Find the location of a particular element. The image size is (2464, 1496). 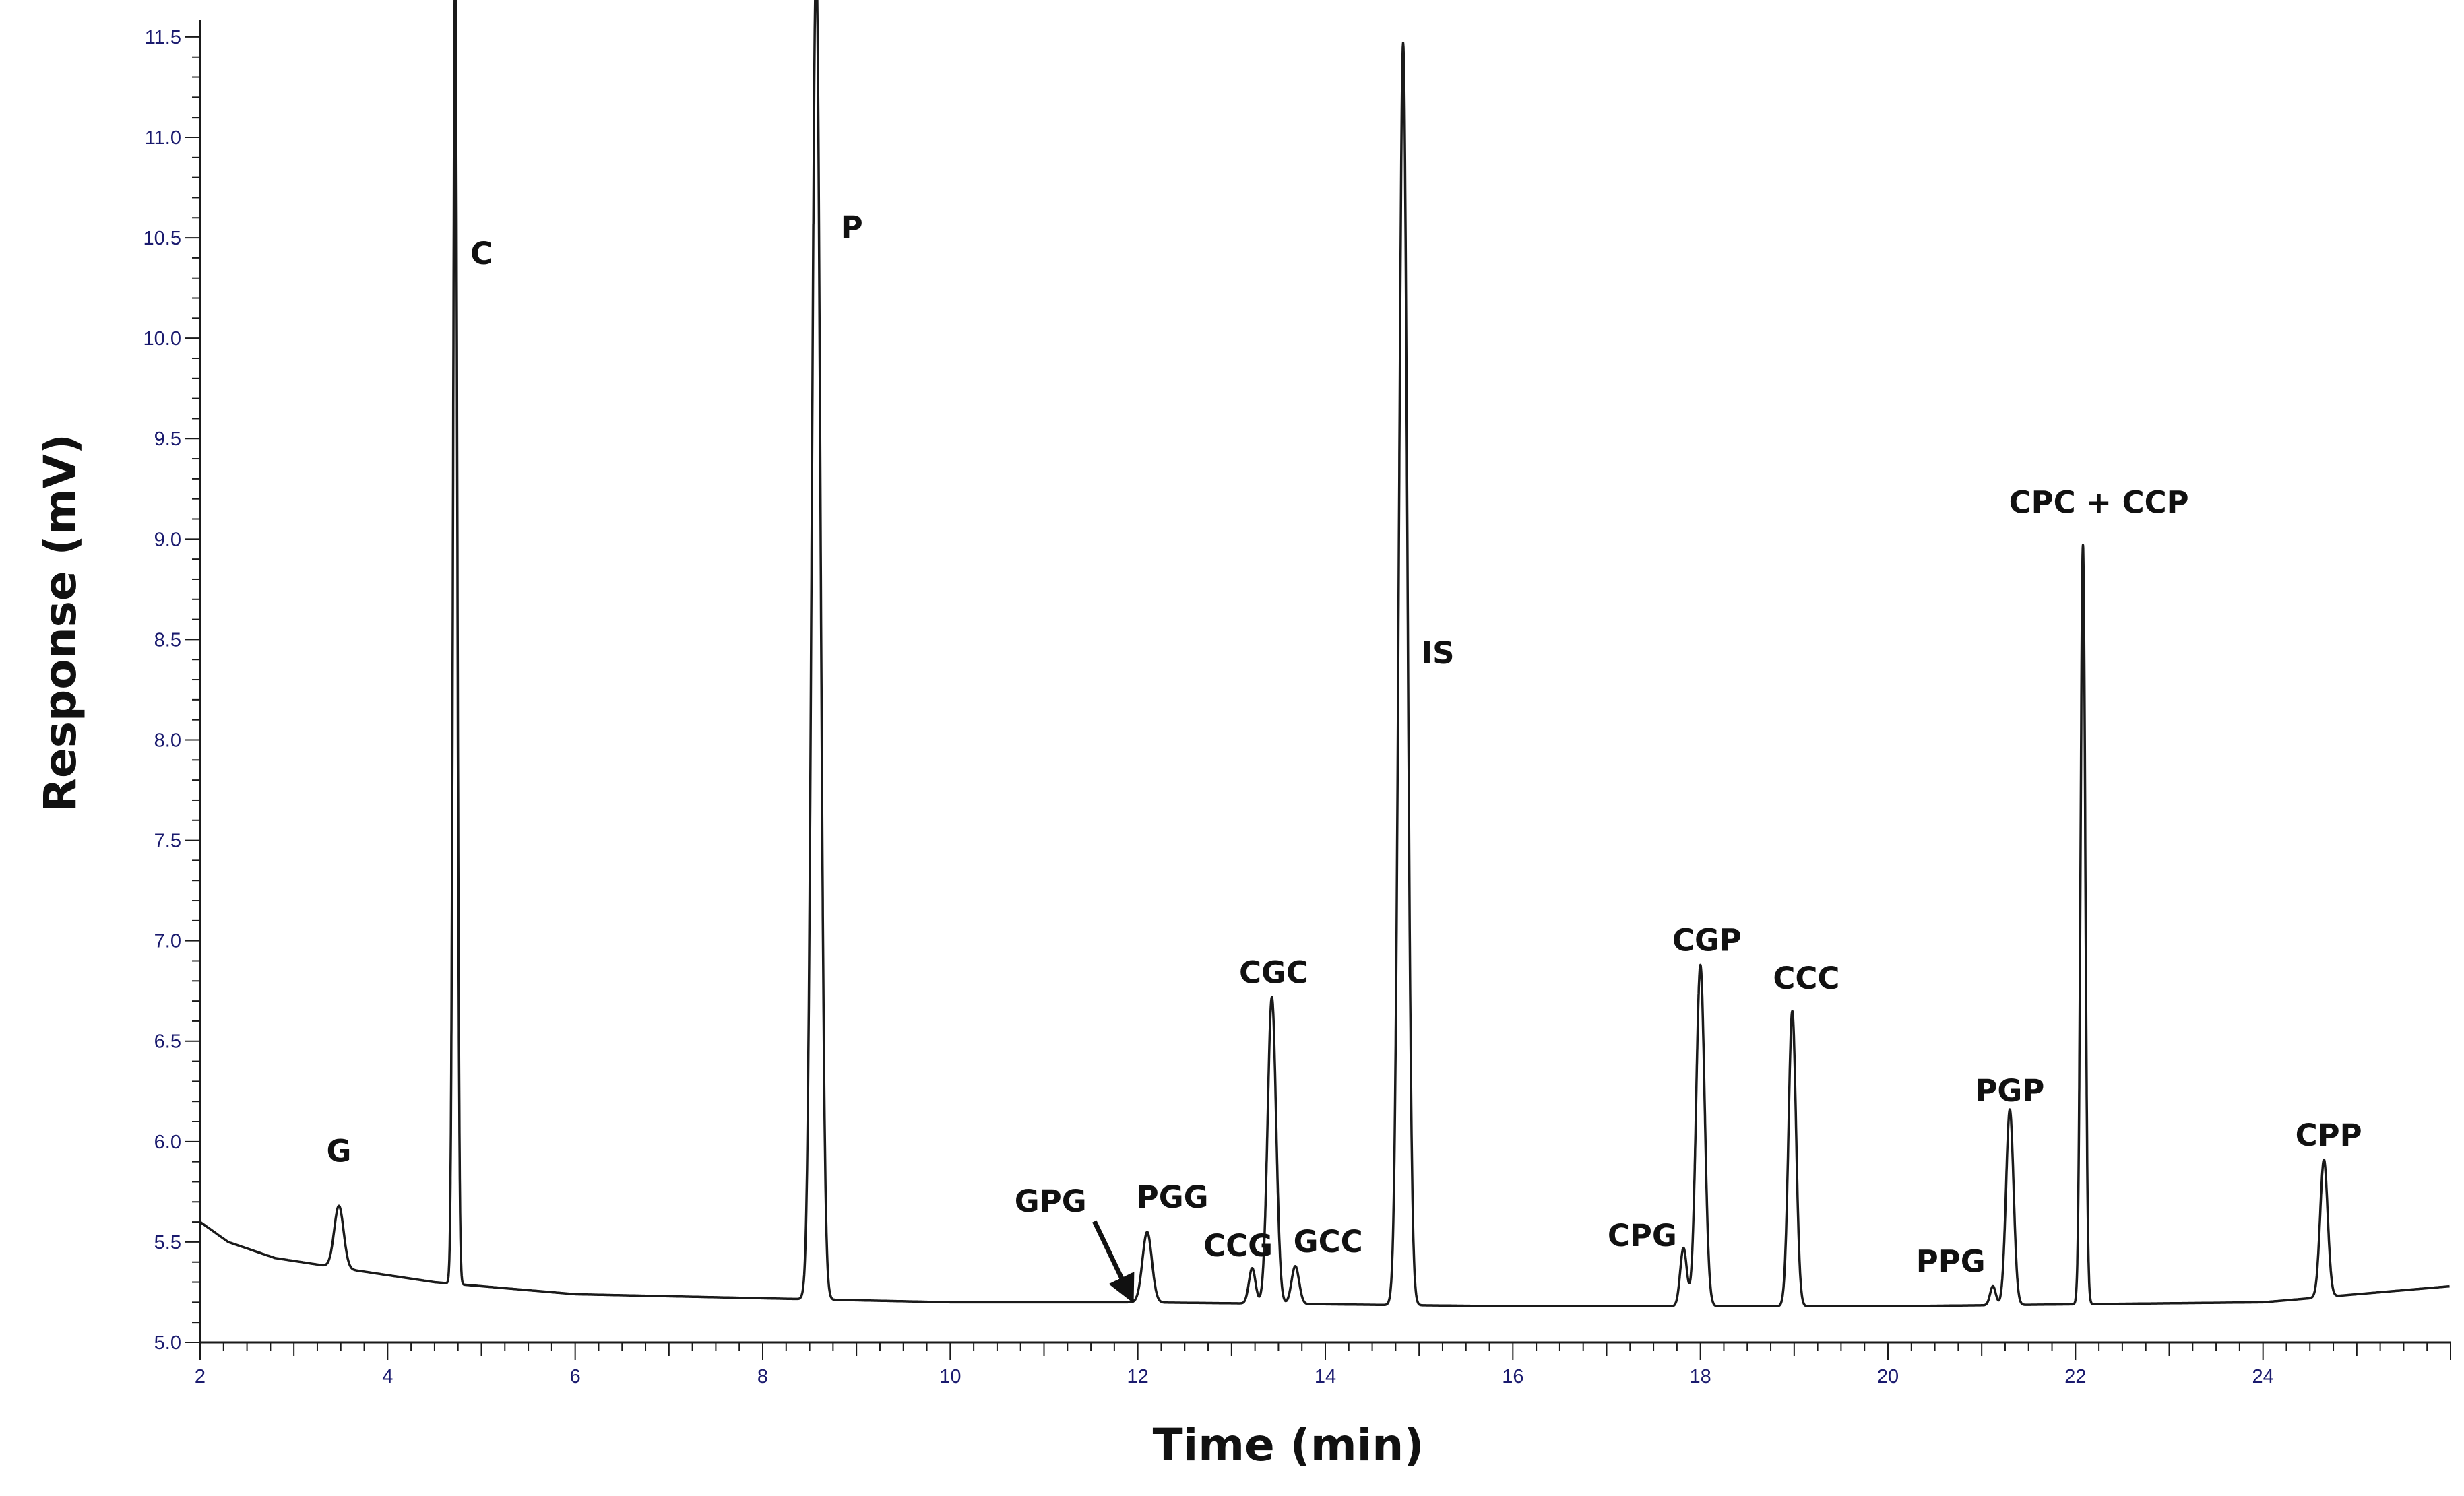

x-tick-label: 24 is located at coordinates (2263, 1377).